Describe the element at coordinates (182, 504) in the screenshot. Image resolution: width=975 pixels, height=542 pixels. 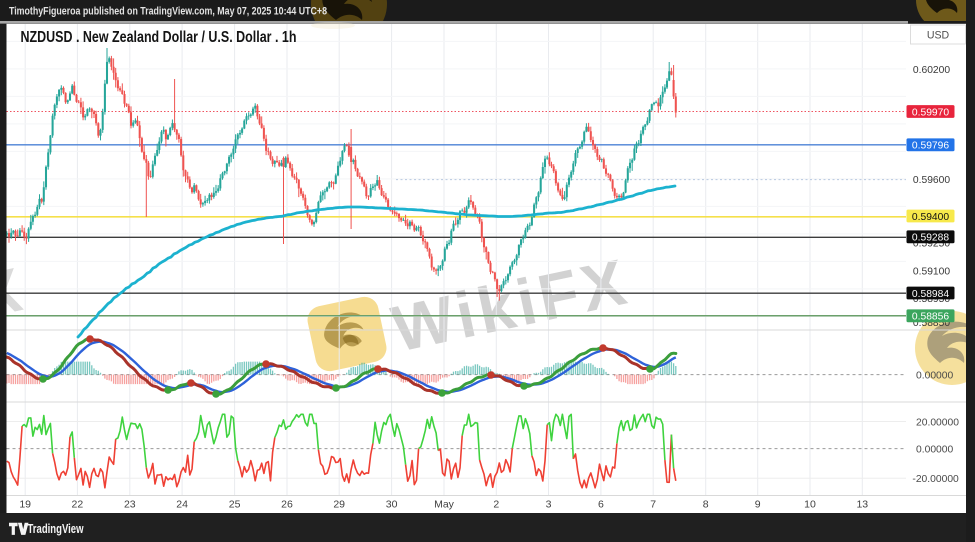
I see `svg-text: 24` at that location.